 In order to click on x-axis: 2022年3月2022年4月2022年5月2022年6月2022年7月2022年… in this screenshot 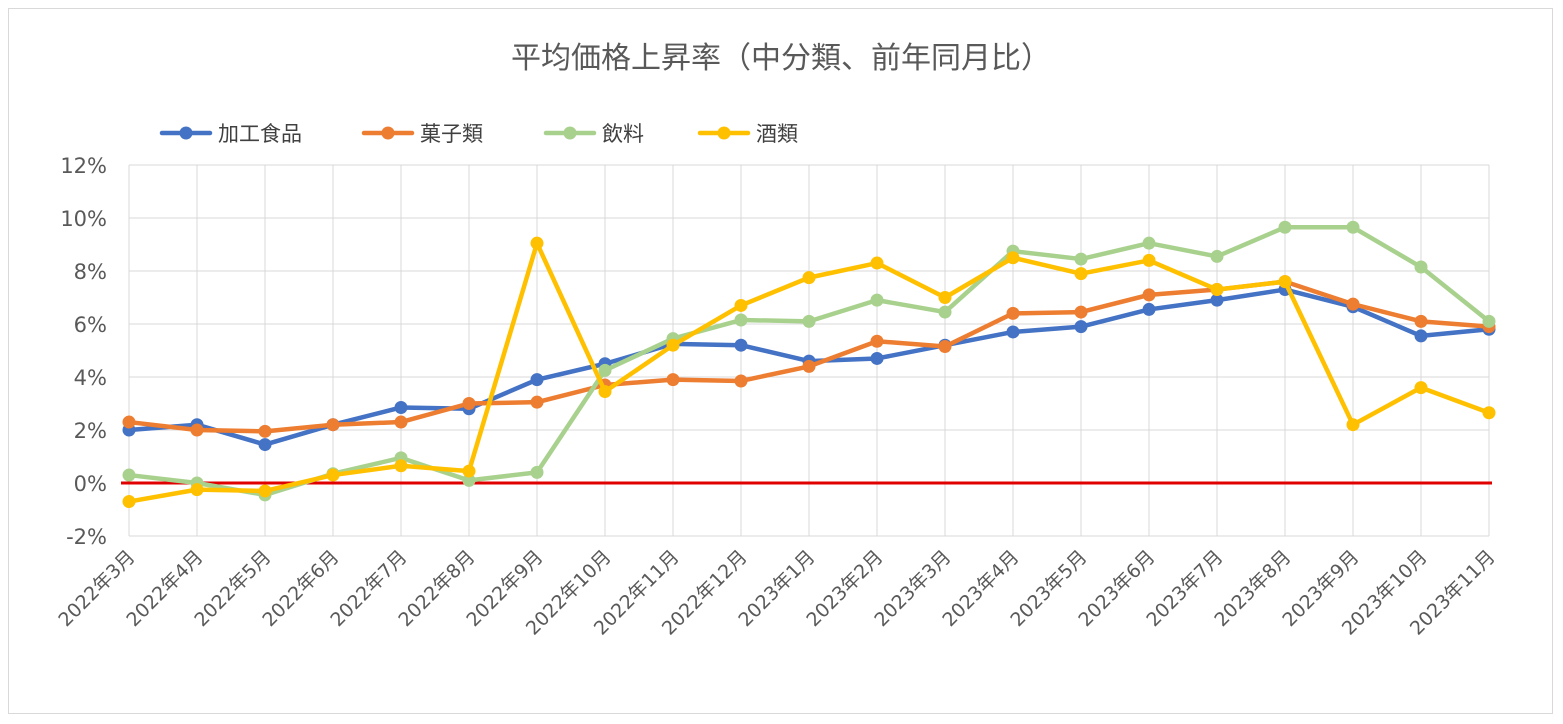, I will do `click(776, 593)`.